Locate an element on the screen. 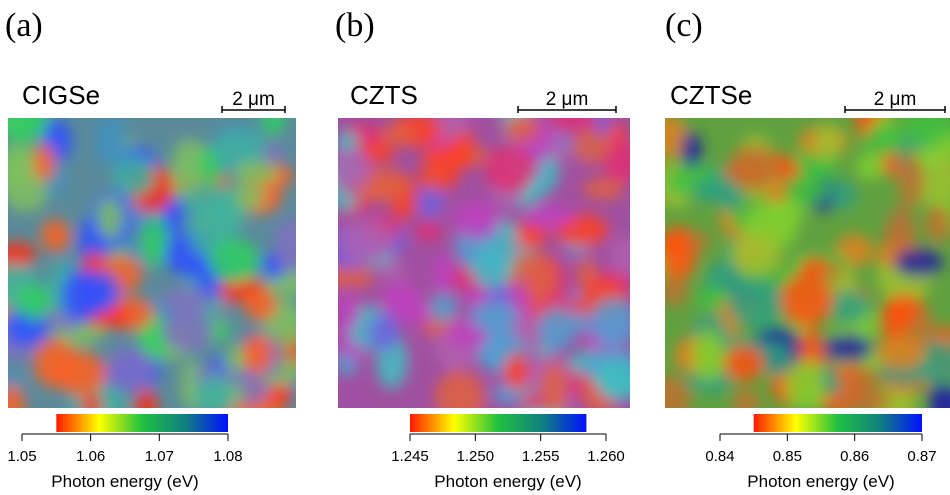  tick-label: 1.250 is located at coordinates (476, 456).